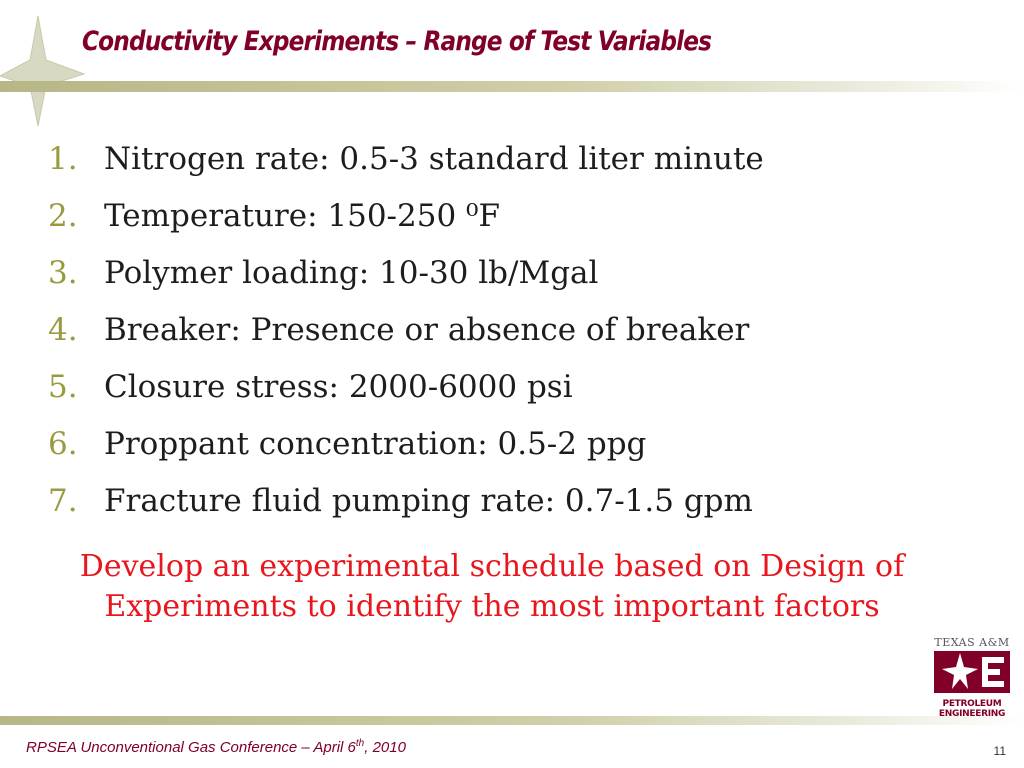  What do you see at coordinates (63, 272) in the screenshot?
I see `item-number: 3.` at bounding box center [63, 272].